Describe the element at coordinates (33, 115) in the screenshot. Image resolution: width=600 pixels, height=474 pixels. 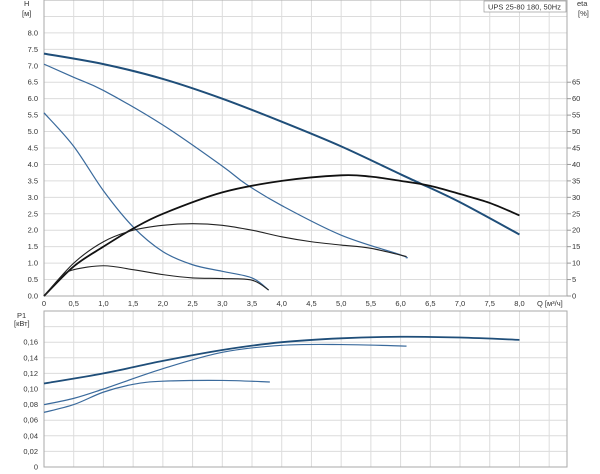
I see `h-tick-label: 5.5` at that location.